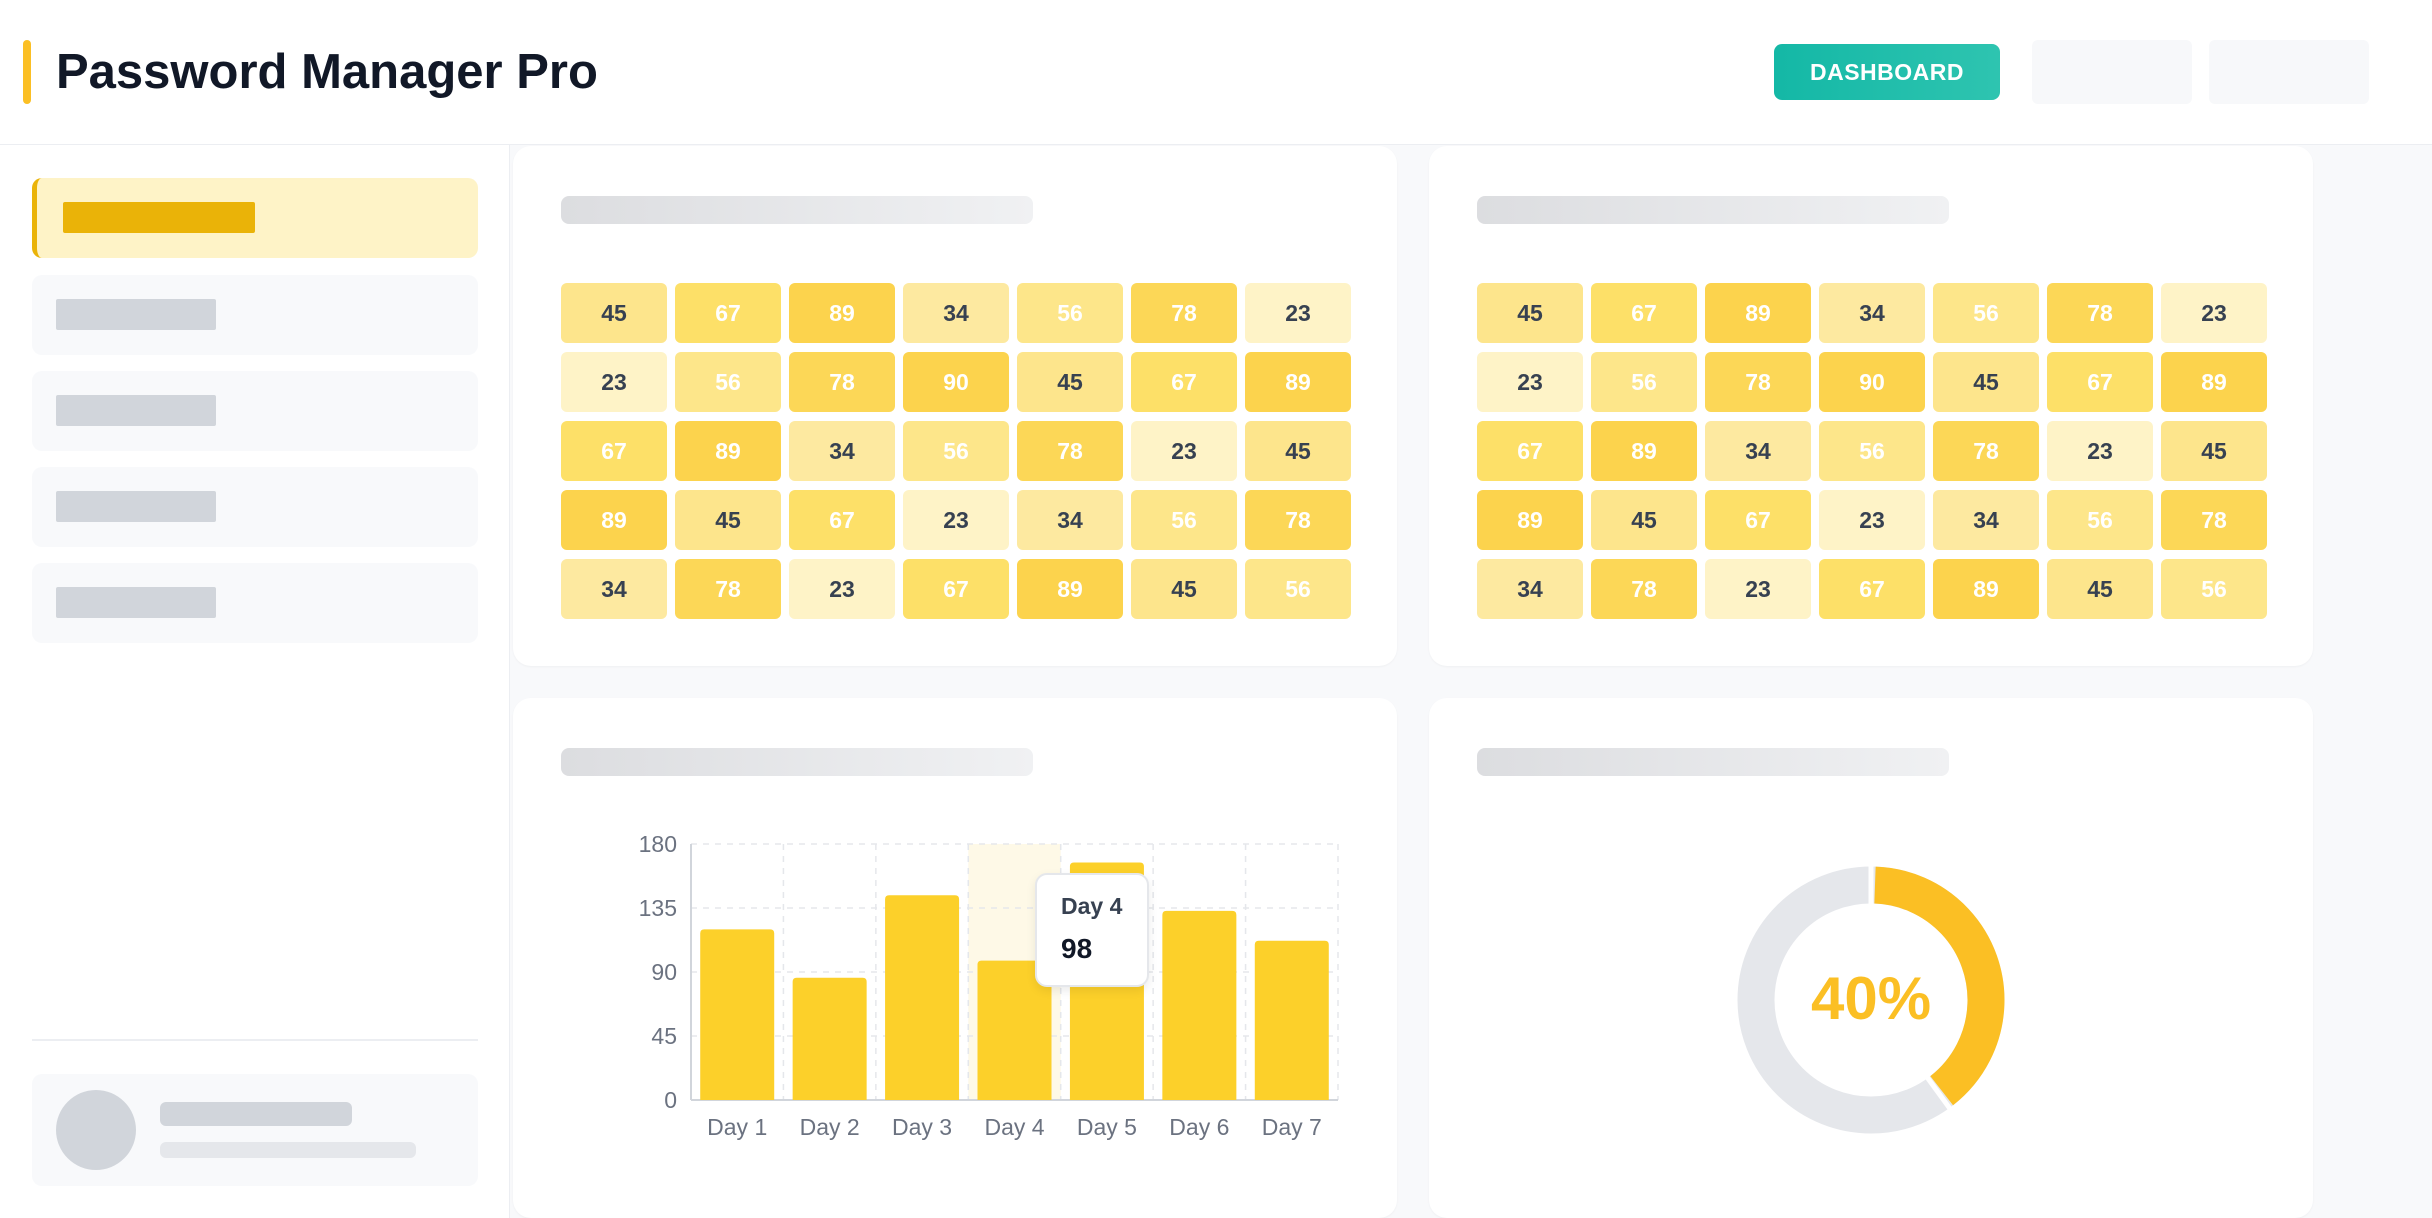 The height and width of the screenshot is (1218, 2432). Describe the element at coordinates (255, 1040) in the screenshot. I see `sidebar-divider` at that location.